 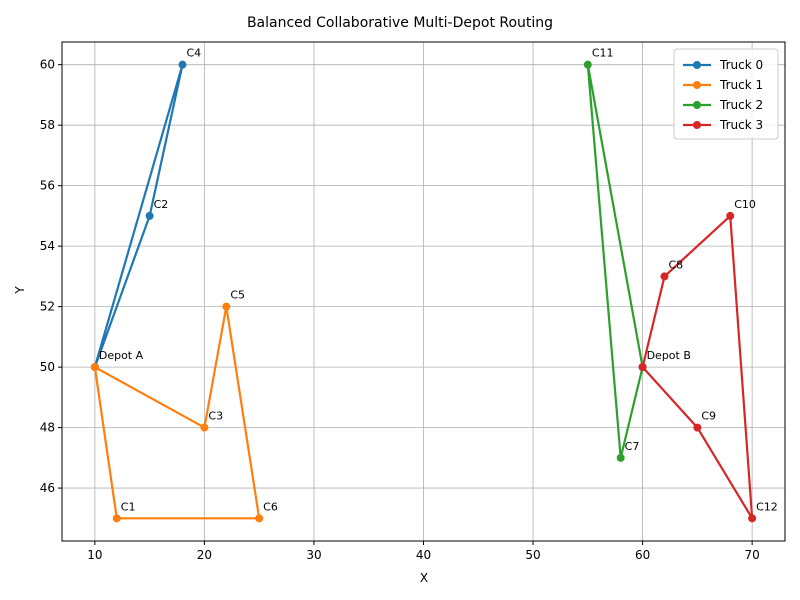 I want to click on legend-entry-label: Truck 1, so click(x=741, y=85).